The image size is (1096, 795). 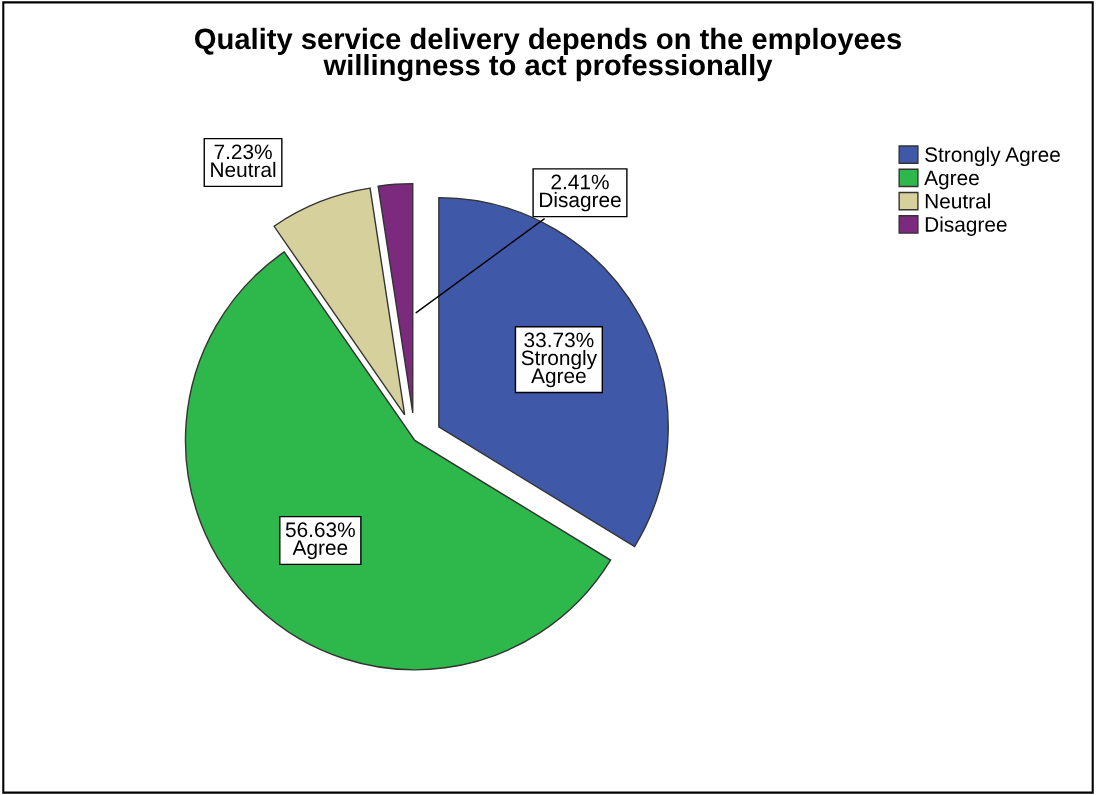 What do you see at coordinates (966, 226) in the screenshot?
I see `legend-label: Disagree` at bounding box center [966, 226].